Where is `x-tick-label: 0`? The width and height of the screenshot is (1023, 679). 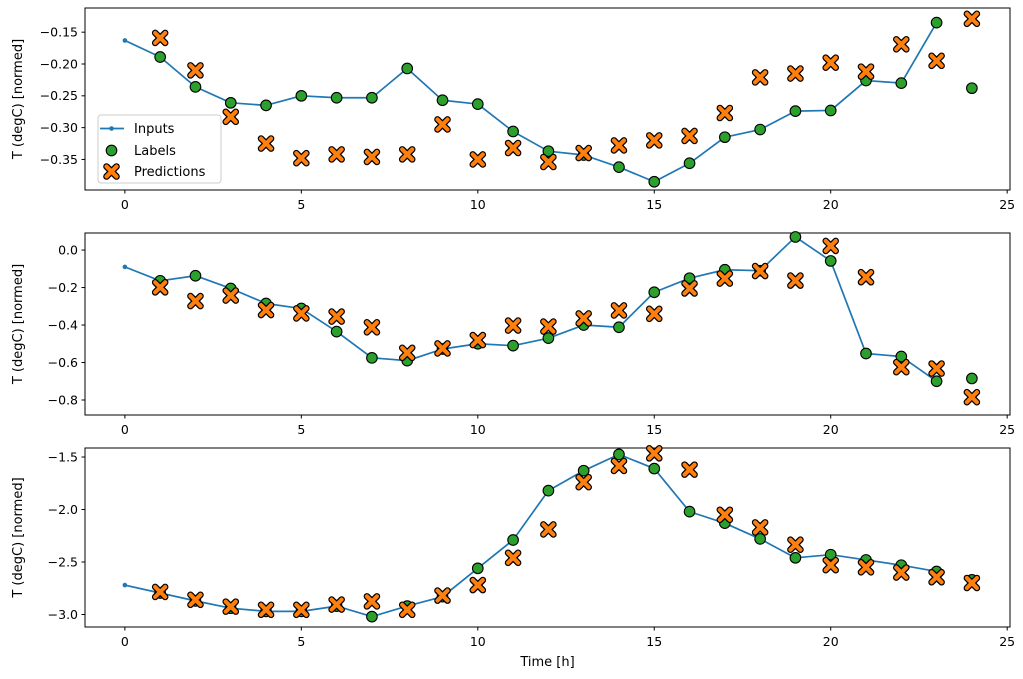
x-tick-label: 0 is located at coordinates (125, 429).